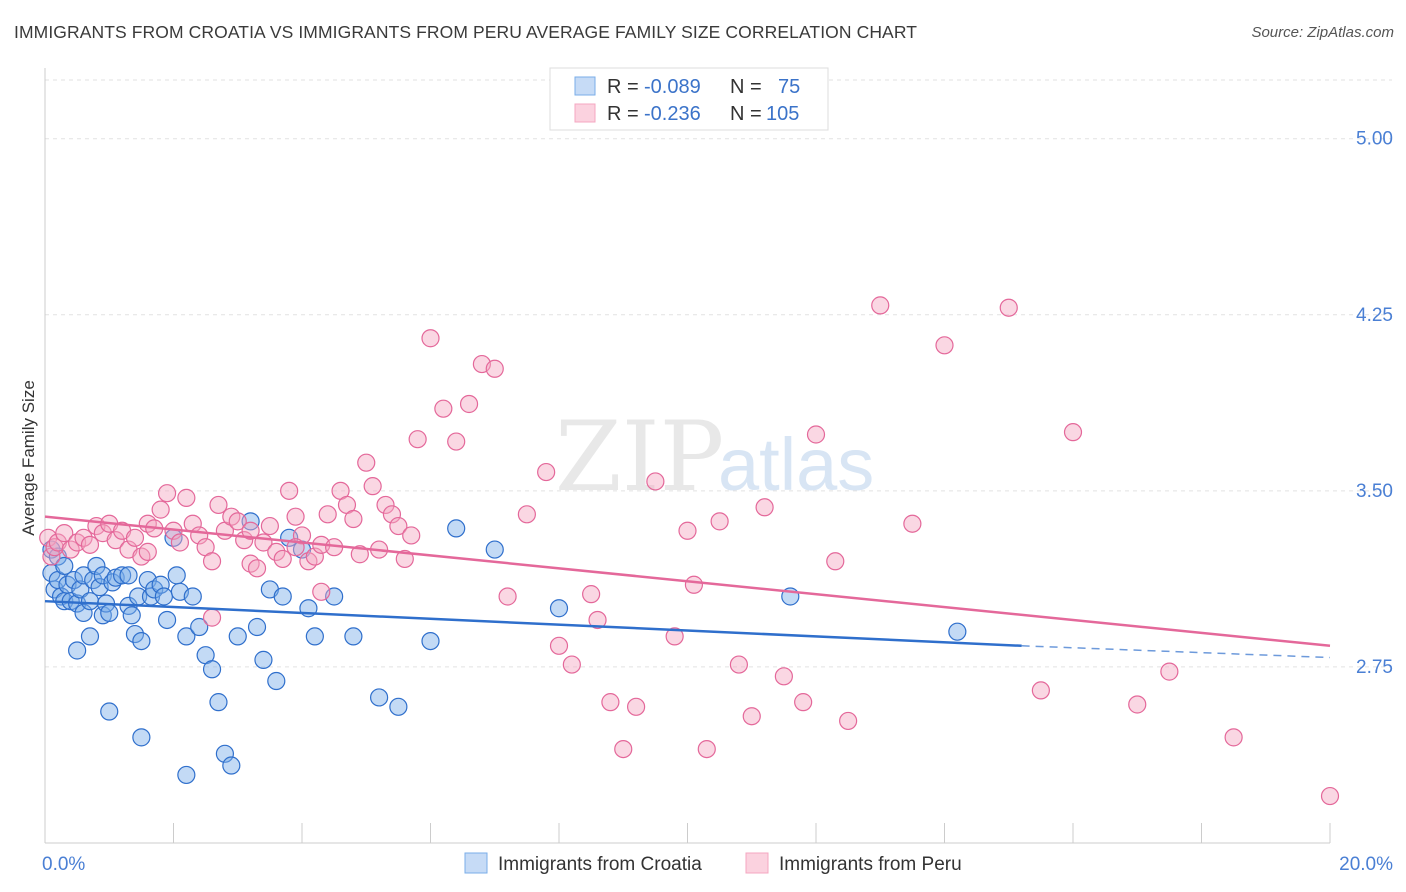 The height and width of the screenshot is (892, 1406). Describe the element at coordinates (870, 864) in the screenshot. I see `legend-peru-label: Immigrants from Peru` at that location.